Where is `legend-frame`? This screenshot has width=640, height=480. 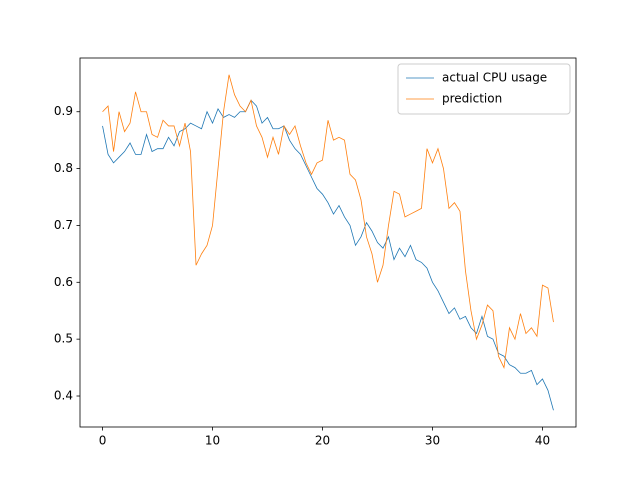
legend-frame is located at coordinates (484, 89).